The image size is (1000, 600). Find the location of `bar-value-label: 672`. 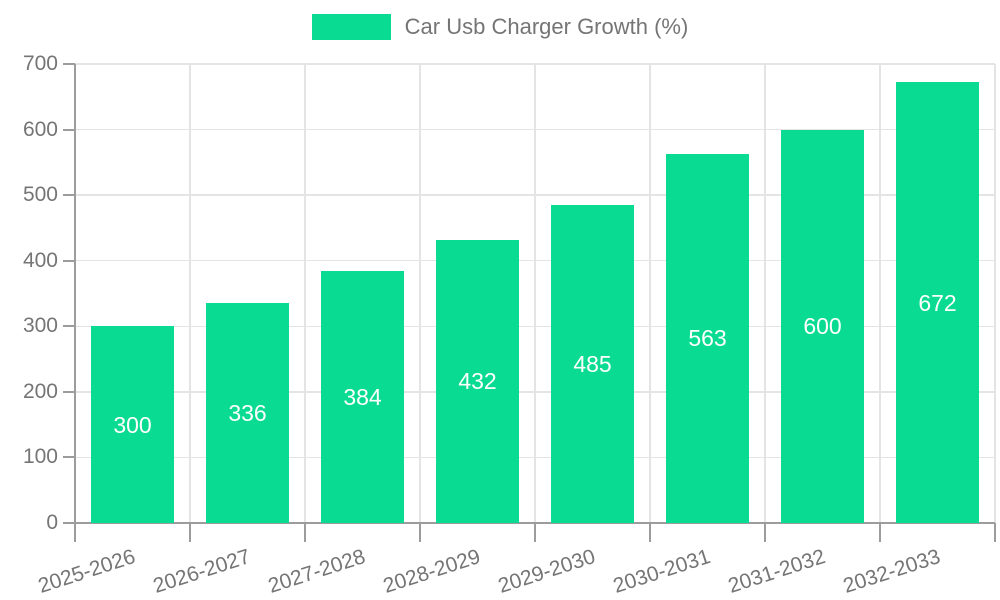

bar-value-label: 672 is located at coordinates (937, 302).